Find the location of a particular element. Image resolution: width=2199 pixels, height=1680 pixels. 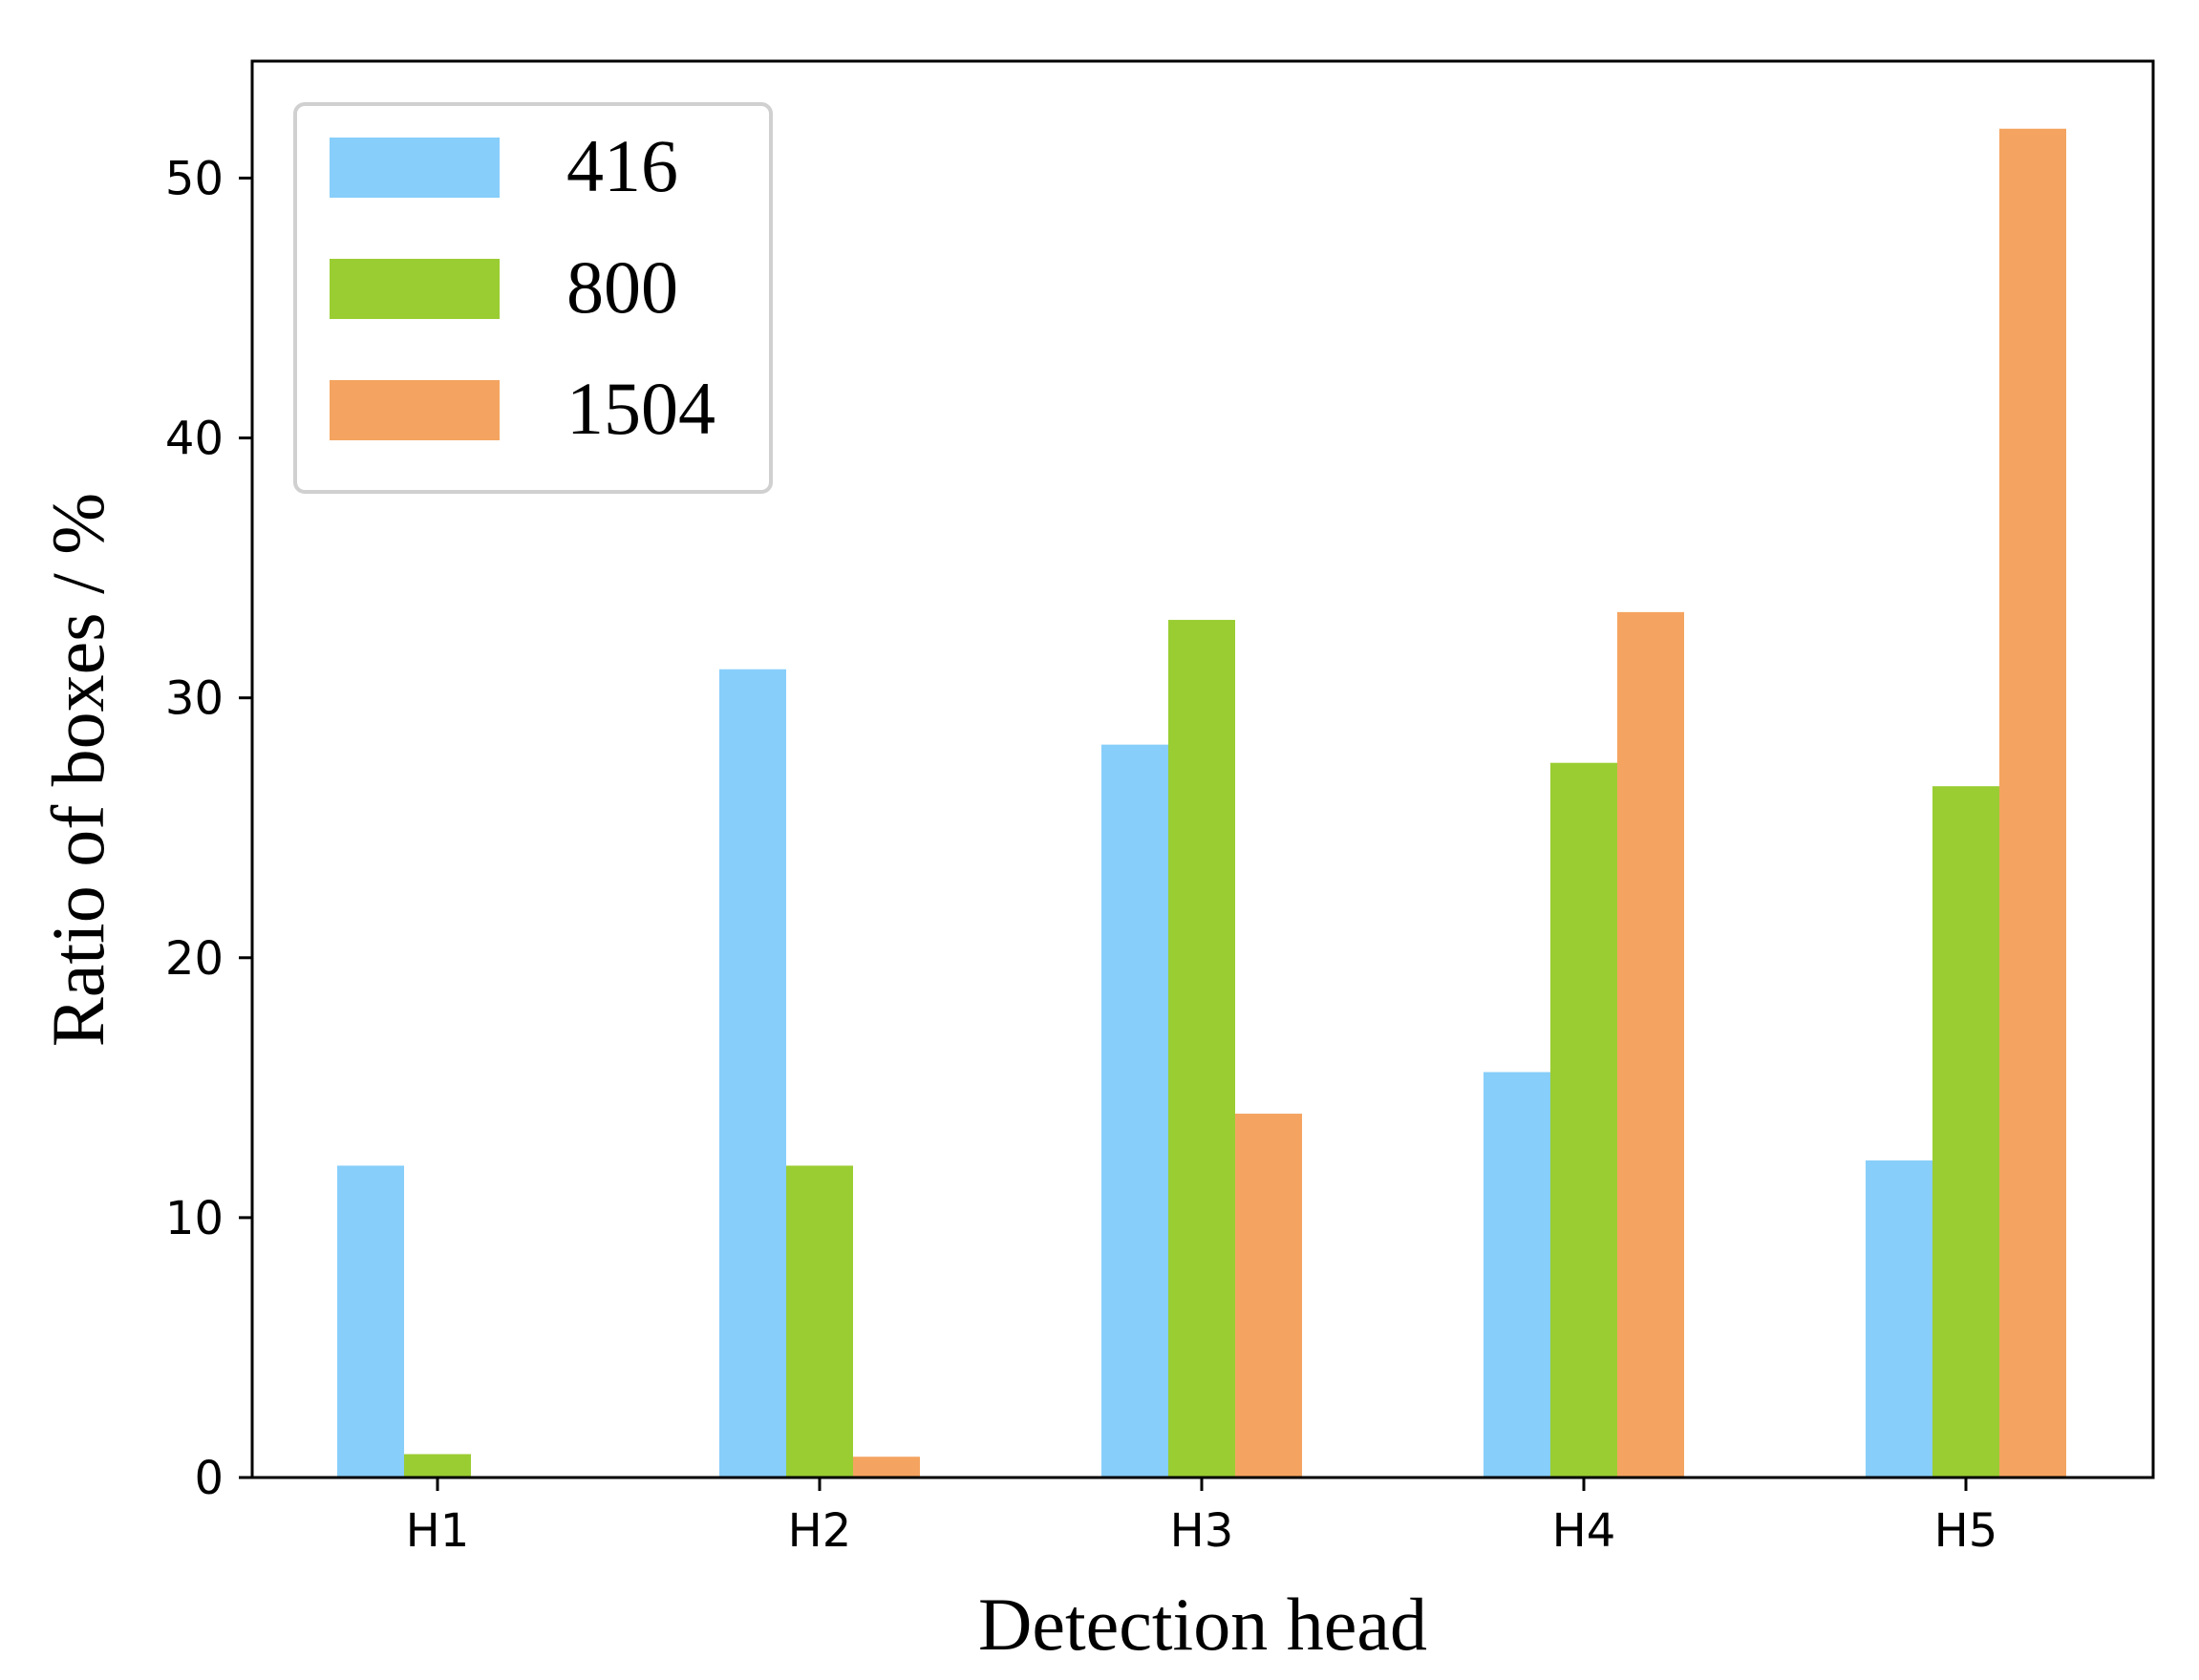

x-tick-label: H4 is located at coordinates (1584, 1531).